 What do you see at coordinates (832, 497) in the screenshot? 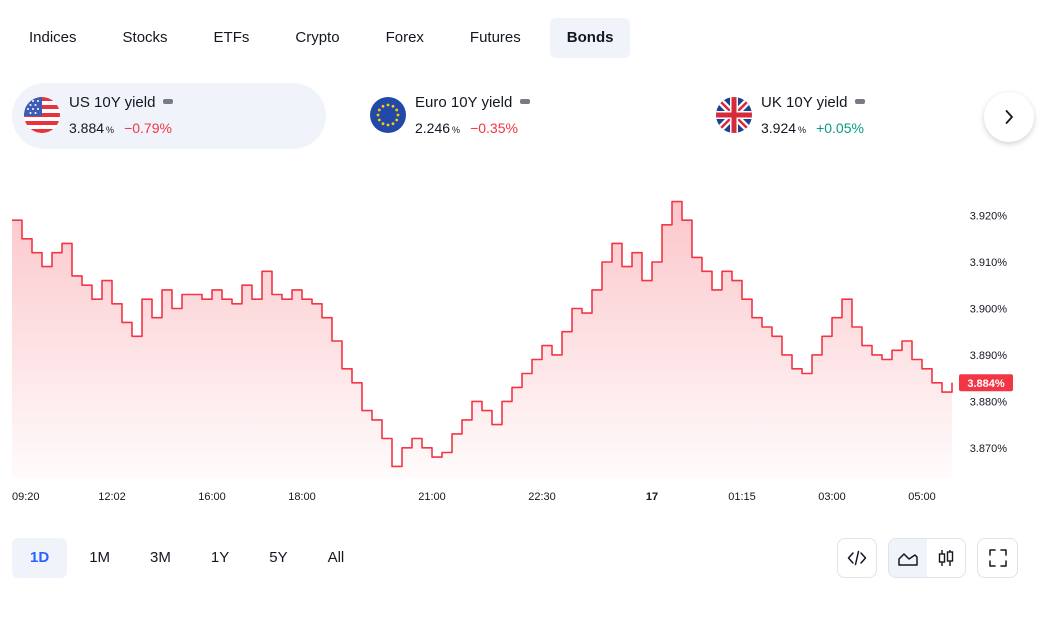
I see `x-tick-label: 03:00` at bounding box center [832, 497].